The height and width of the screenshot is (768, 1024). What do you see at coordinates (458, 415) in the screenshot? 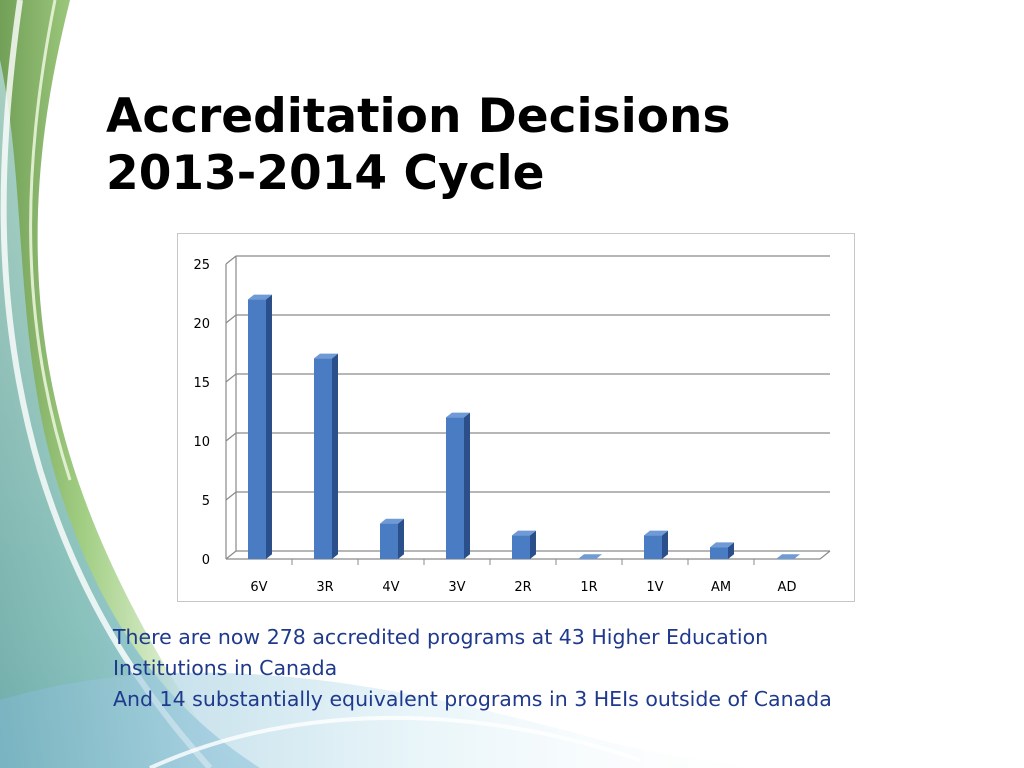
I see `bar-top-3V` at bounding box center [458, 415].